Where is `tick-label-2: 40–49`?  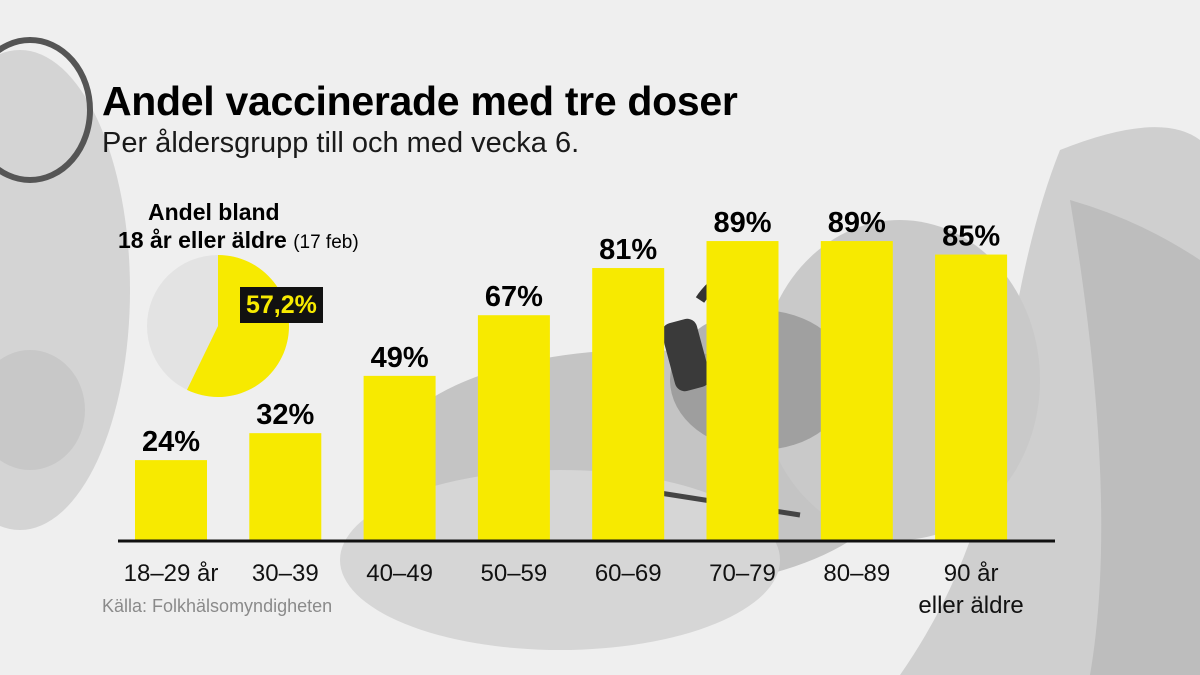
tick-label-2: 40–49 is located at coordinates (399, 573).